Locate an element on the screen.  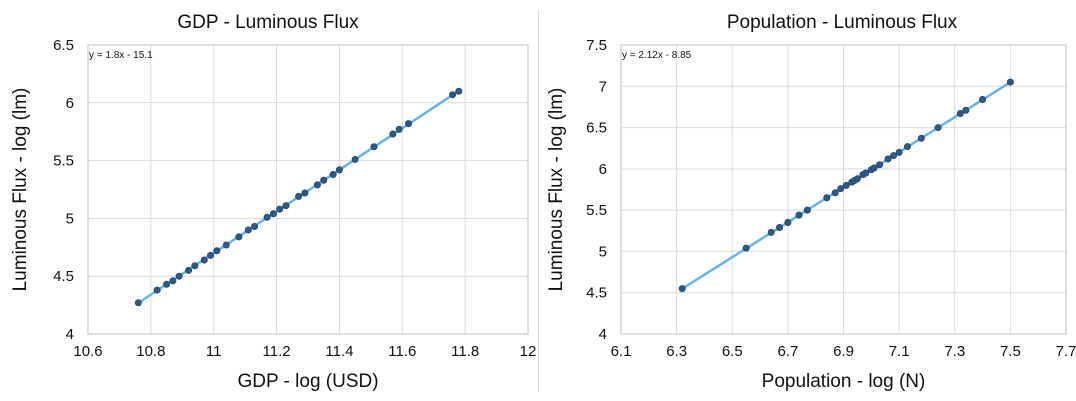
x-tick-label: 10.8 is located at coordinates (150, 351).